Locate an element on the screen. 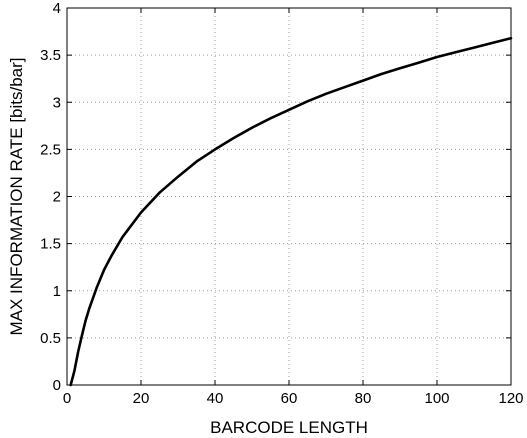  x-axis-label: BARCODE LENGTH is located at coordinates (289, 427).